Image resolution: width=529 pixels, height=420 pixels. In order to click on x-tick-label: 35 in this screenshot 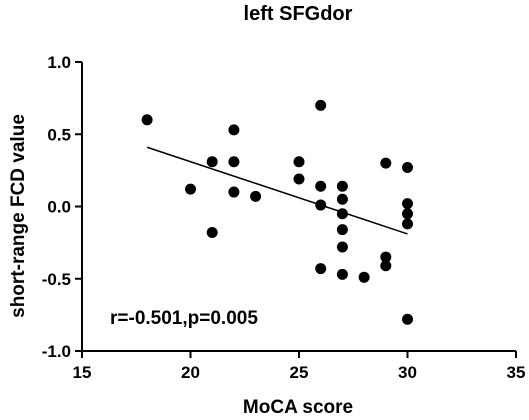, I will do `click(516, 372)`.